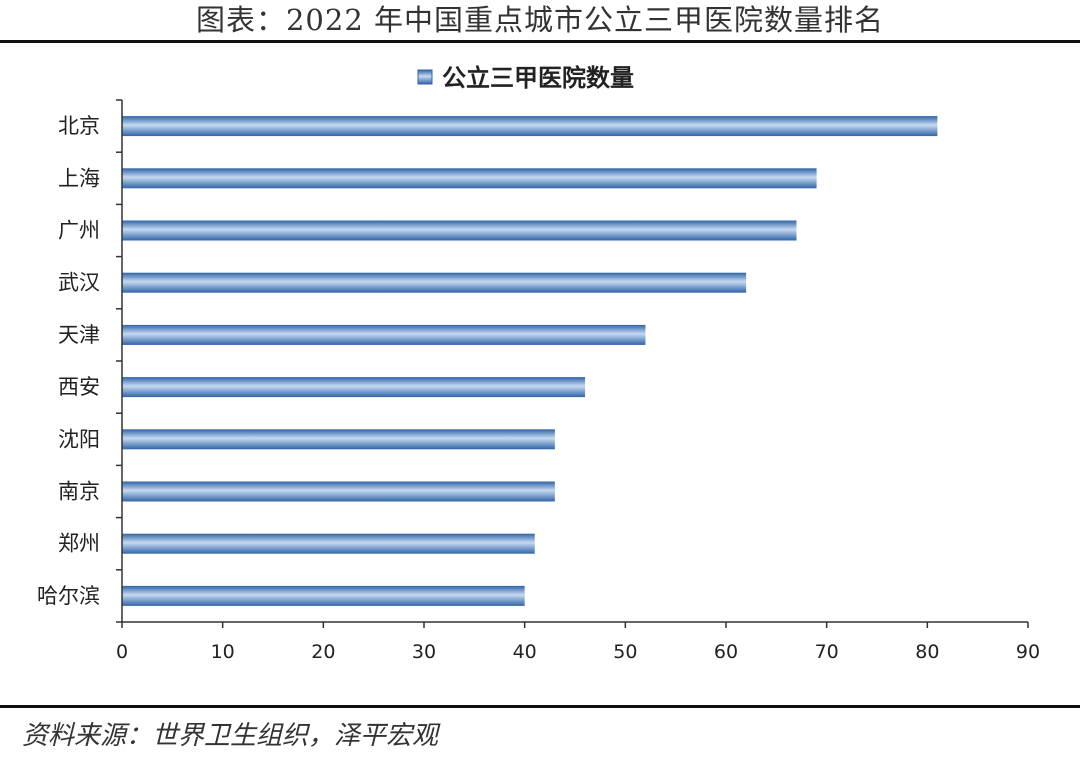 The image size is (1080, 762). I want to click on category-label: 西安, so click(79, 387).